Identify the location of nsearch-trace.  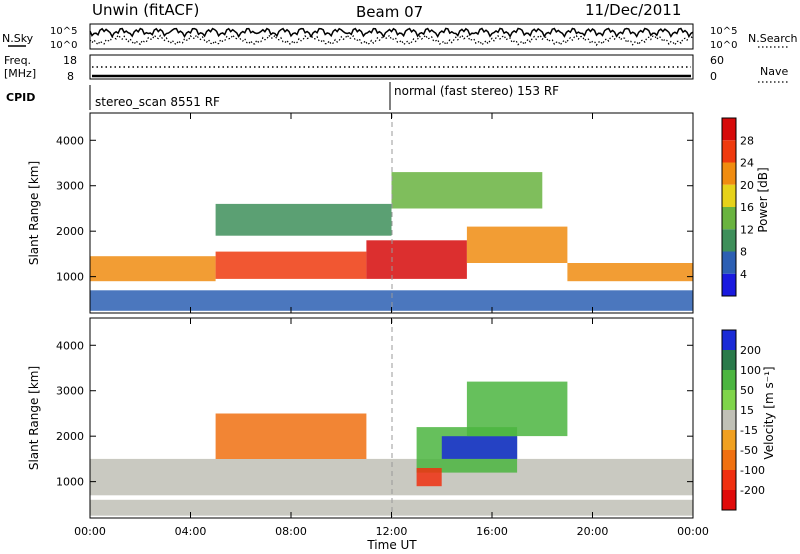
(391, 40).